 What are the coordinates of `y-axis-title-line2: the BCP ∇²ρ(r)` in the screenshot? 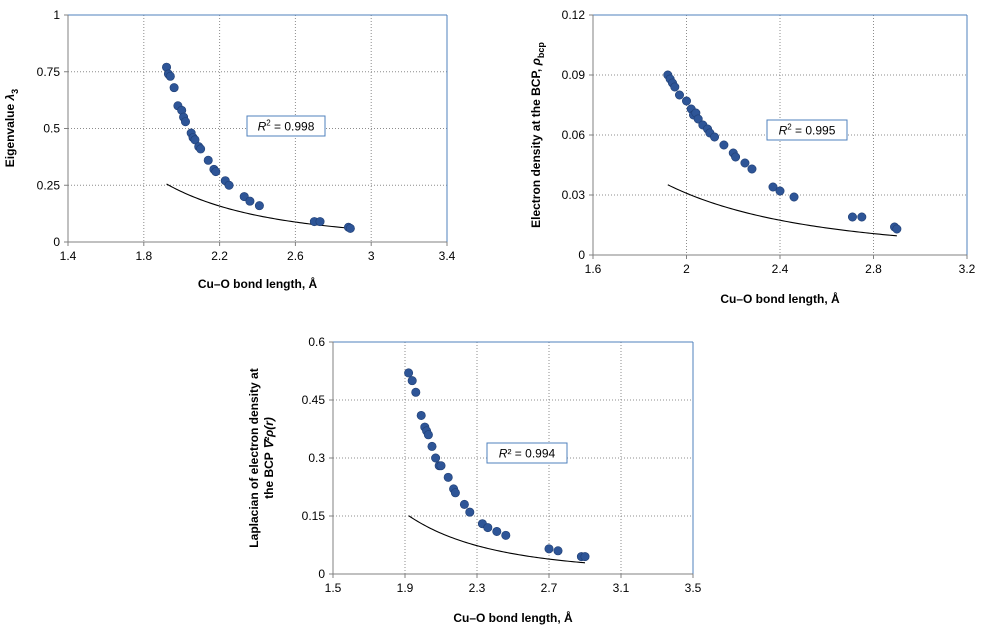 It's located at (269, 458).